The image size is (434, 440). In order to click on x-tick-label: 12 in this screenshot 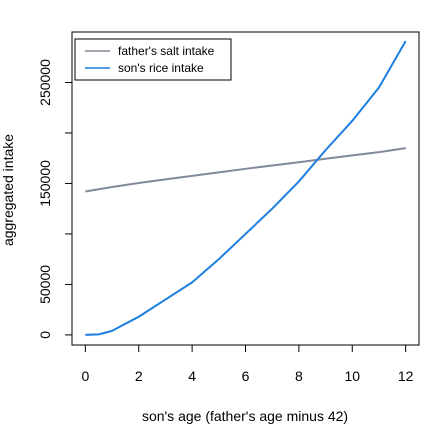, I will do `click(406, 376)`.